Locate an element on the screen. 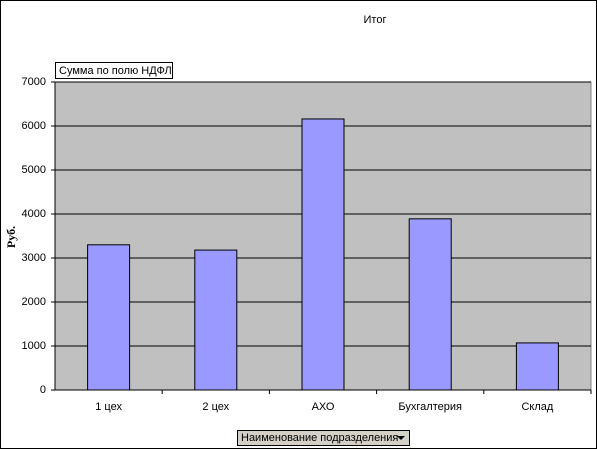  x-tick-label: 2 цех is located at coordinates (215, 407).